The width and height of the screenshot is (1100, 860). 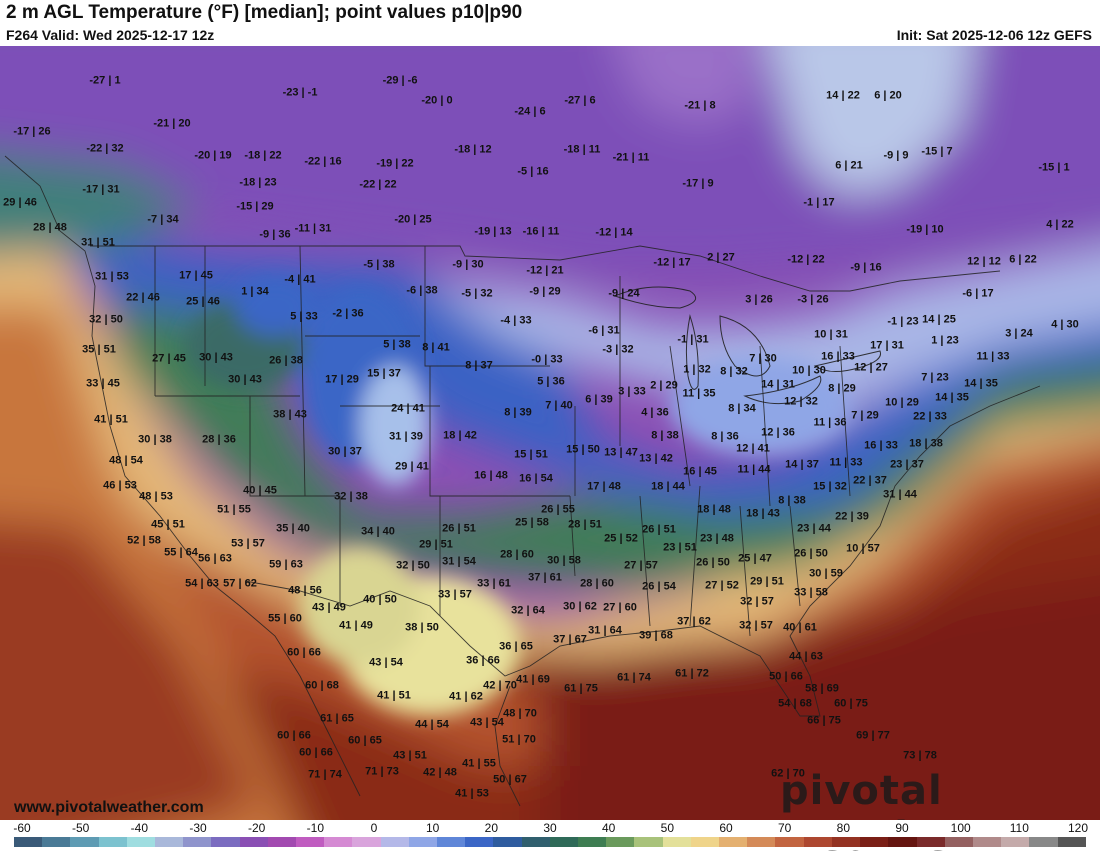 What do you see at coordinates (925, 229) in the screenshot?
I see `point-value-label: -19 | 10` at bounding box center [925, 229].